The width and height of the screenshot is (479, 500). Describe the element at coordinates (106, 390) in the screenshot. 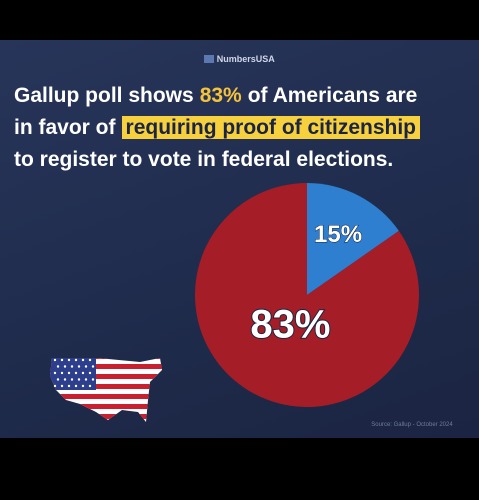

I see `us-flag-map` at that location.